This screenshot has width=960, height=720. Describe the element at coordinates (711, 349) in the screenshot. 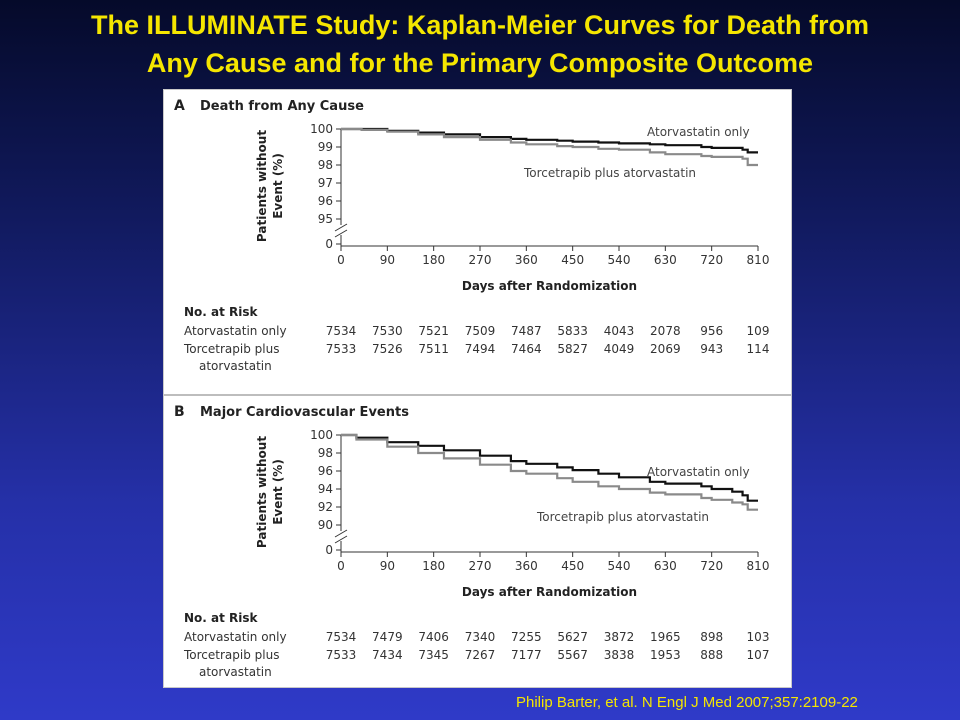

I see `risk-cell: 943` at that location.